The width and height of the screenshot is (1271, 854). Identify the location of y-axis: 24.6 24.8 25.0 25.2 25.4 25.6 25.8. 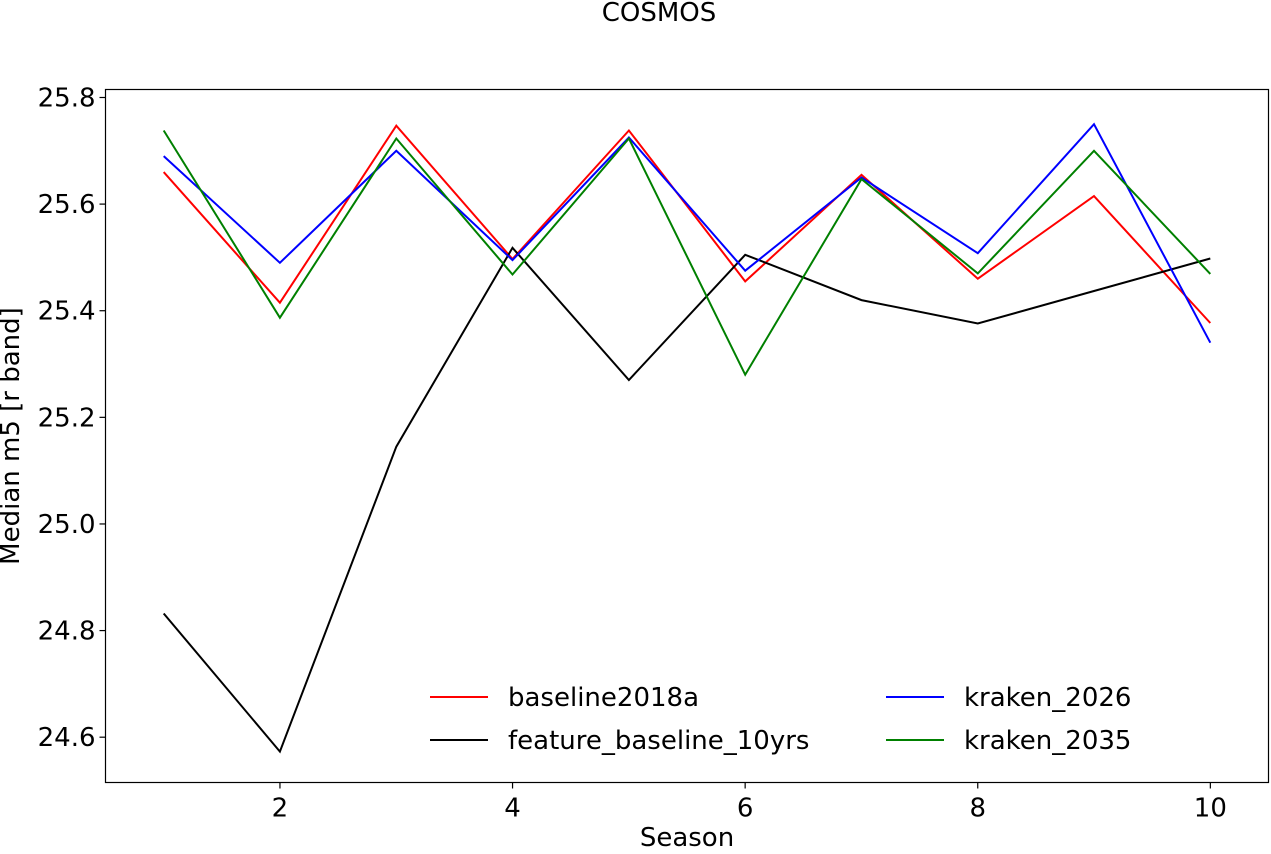
(72, 418).